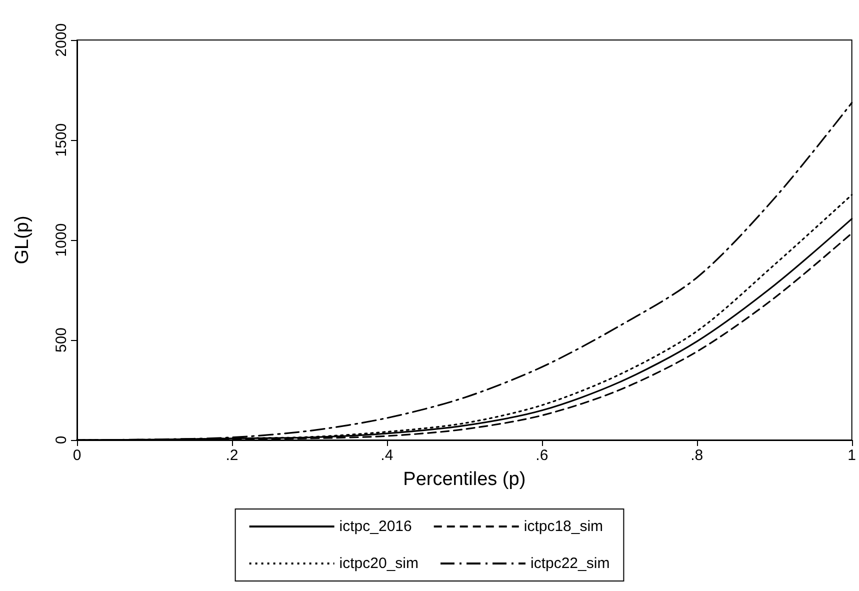 This screenshot has height=591, width=859. Describe the element at coordinates (570, 563) in the screenshot. I see `legend-label: ictpc22_sim` at that location.